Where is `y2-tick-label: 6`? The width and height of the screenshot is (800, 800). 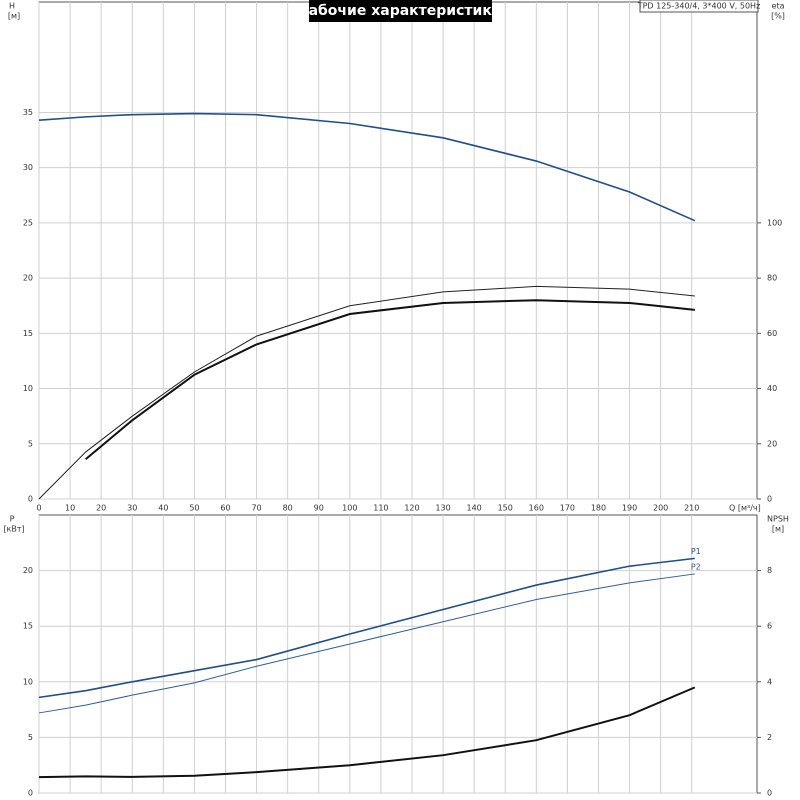 y2-tick-label: 6 is located at coordinates (769, 626).